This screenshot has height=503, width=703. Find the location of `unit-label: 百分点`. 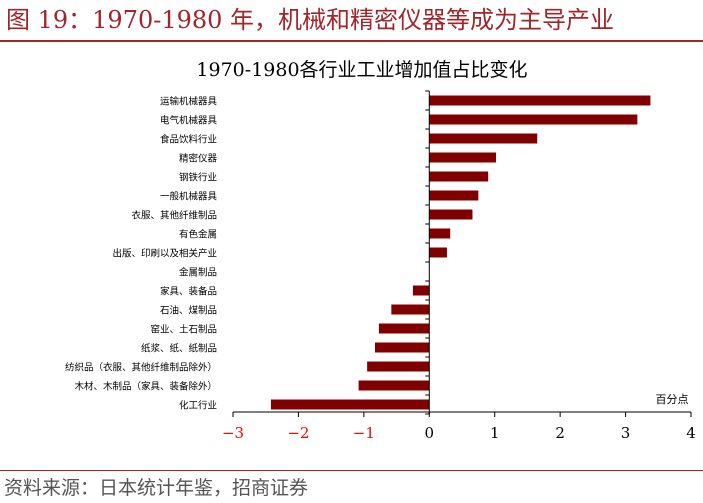

unit-label: 百分点 is located at coordinates (672, 399).